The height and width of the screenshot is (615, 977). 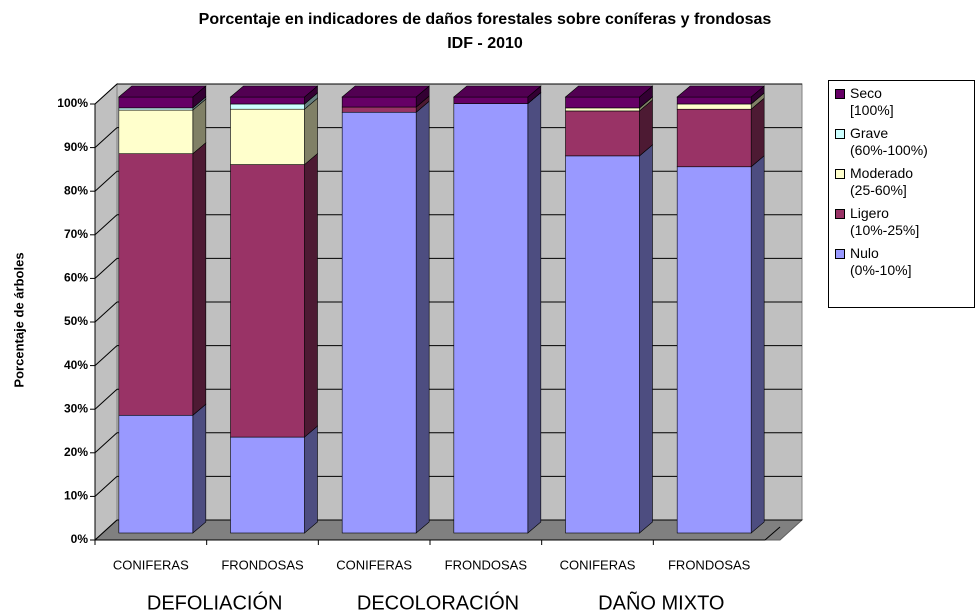 I want to click on legend-item: Moderado (25-60%], so click(x=901, y=182).